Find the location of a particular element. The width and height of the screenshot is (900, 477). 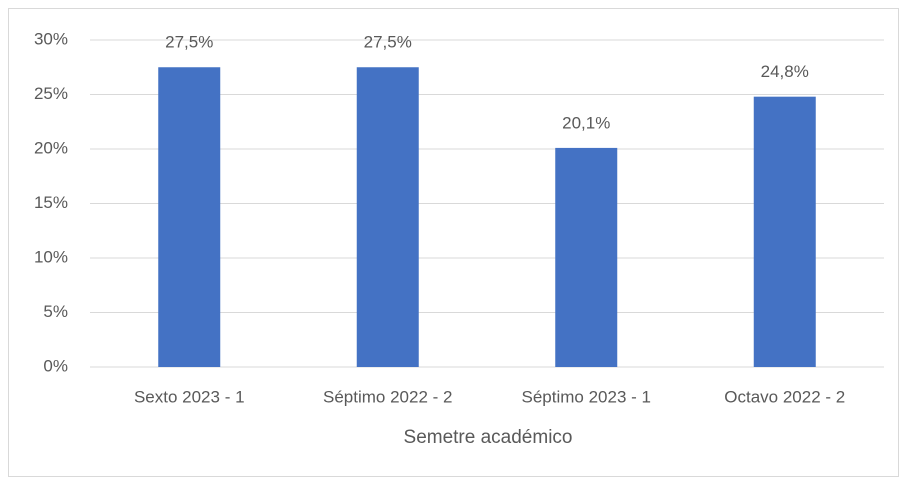

y-tick-label: 20% is located at coordinates (51, 147).